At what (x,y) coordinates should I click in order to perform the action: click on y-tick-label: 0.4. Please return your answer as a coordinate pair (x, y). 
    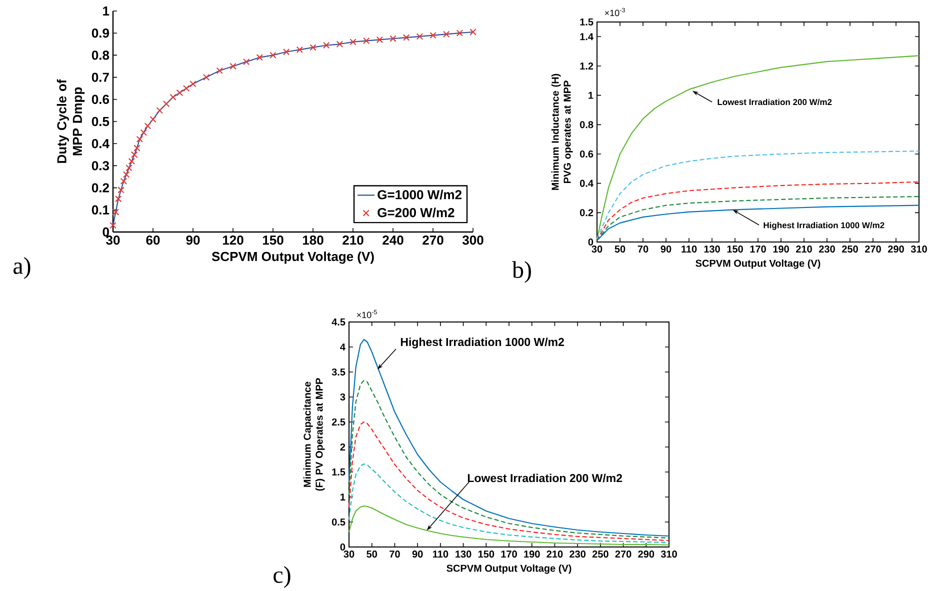
    Looking at the image, I should click on (587, 183).